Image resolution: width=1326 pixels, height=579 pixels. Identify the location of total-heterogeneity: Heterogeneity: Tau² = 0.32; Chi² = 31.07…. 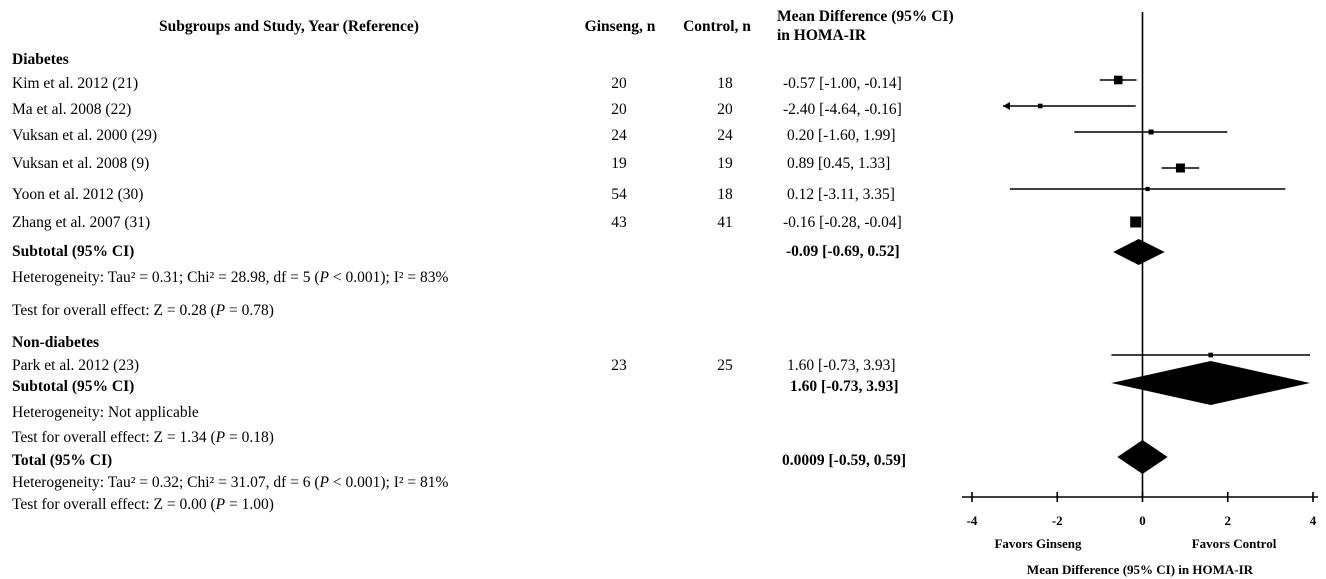
(230, 482).